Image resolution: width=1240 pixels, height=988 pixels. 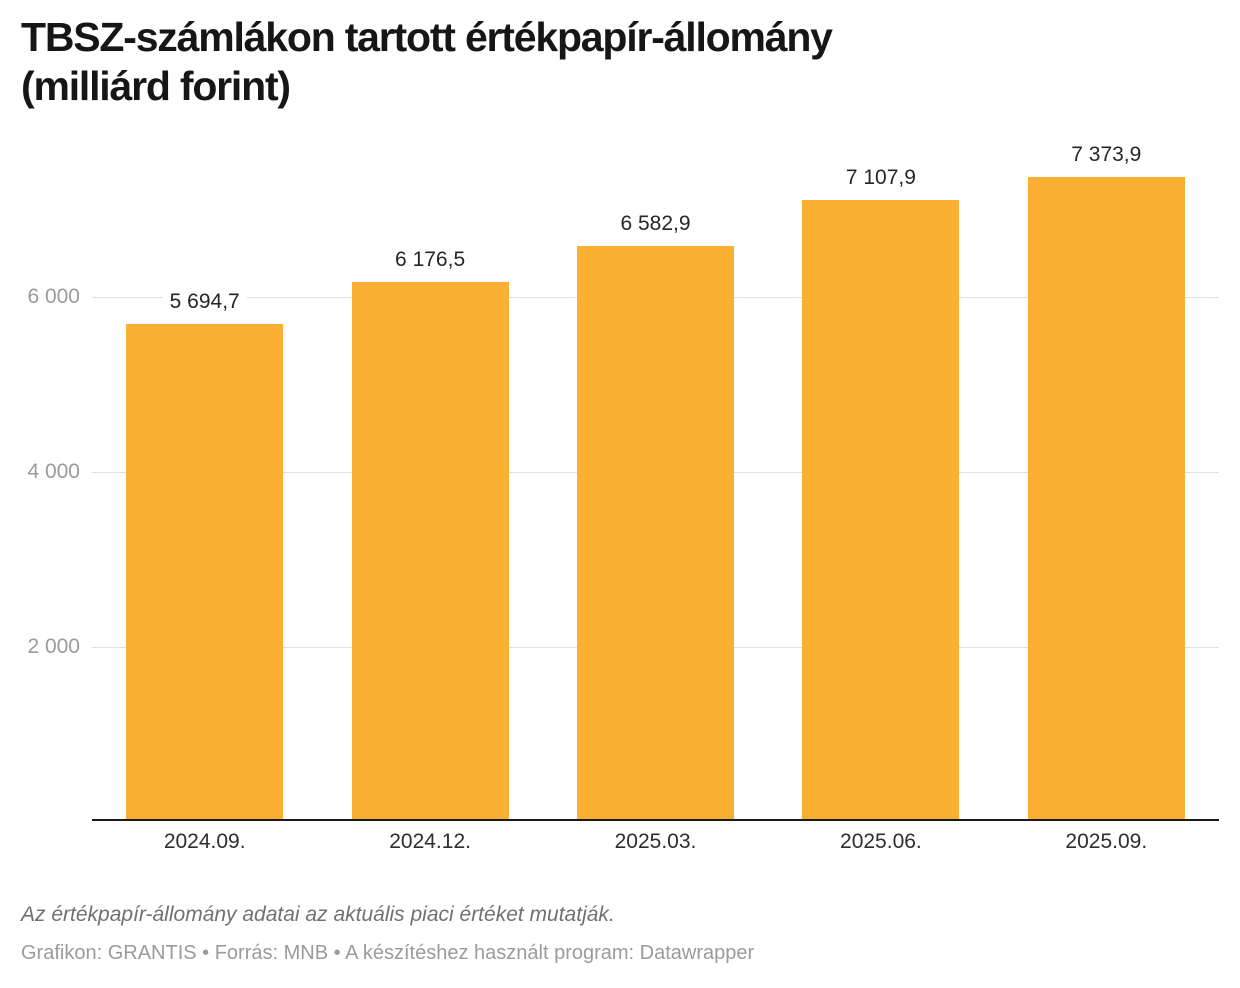 What do you see at coordinates (880, 178) in the screenshot?
I see `bar-value-label: 7 107,9` at bounding box center [880, 178].